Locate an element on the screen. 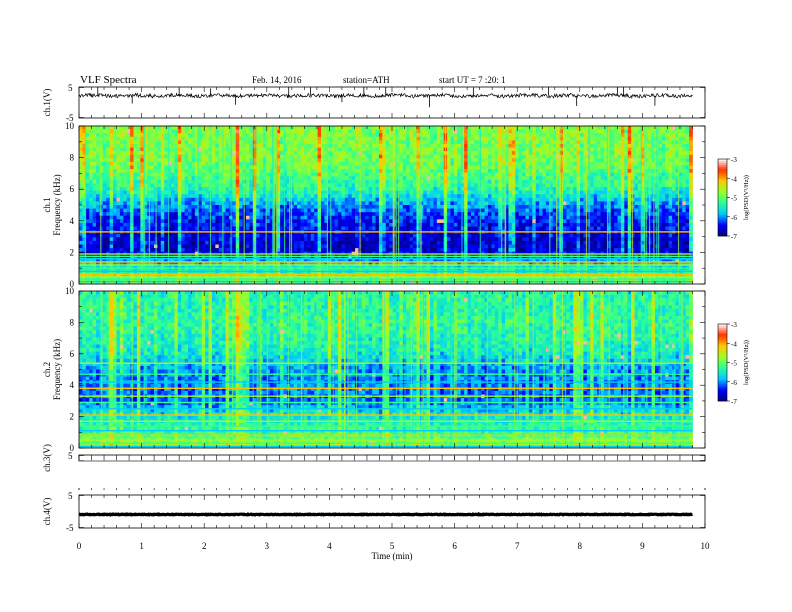 This screenshot has width=792, height=612. ch3-waveform-ylabel: ch.3(V) is located at coordinates (47, 458).